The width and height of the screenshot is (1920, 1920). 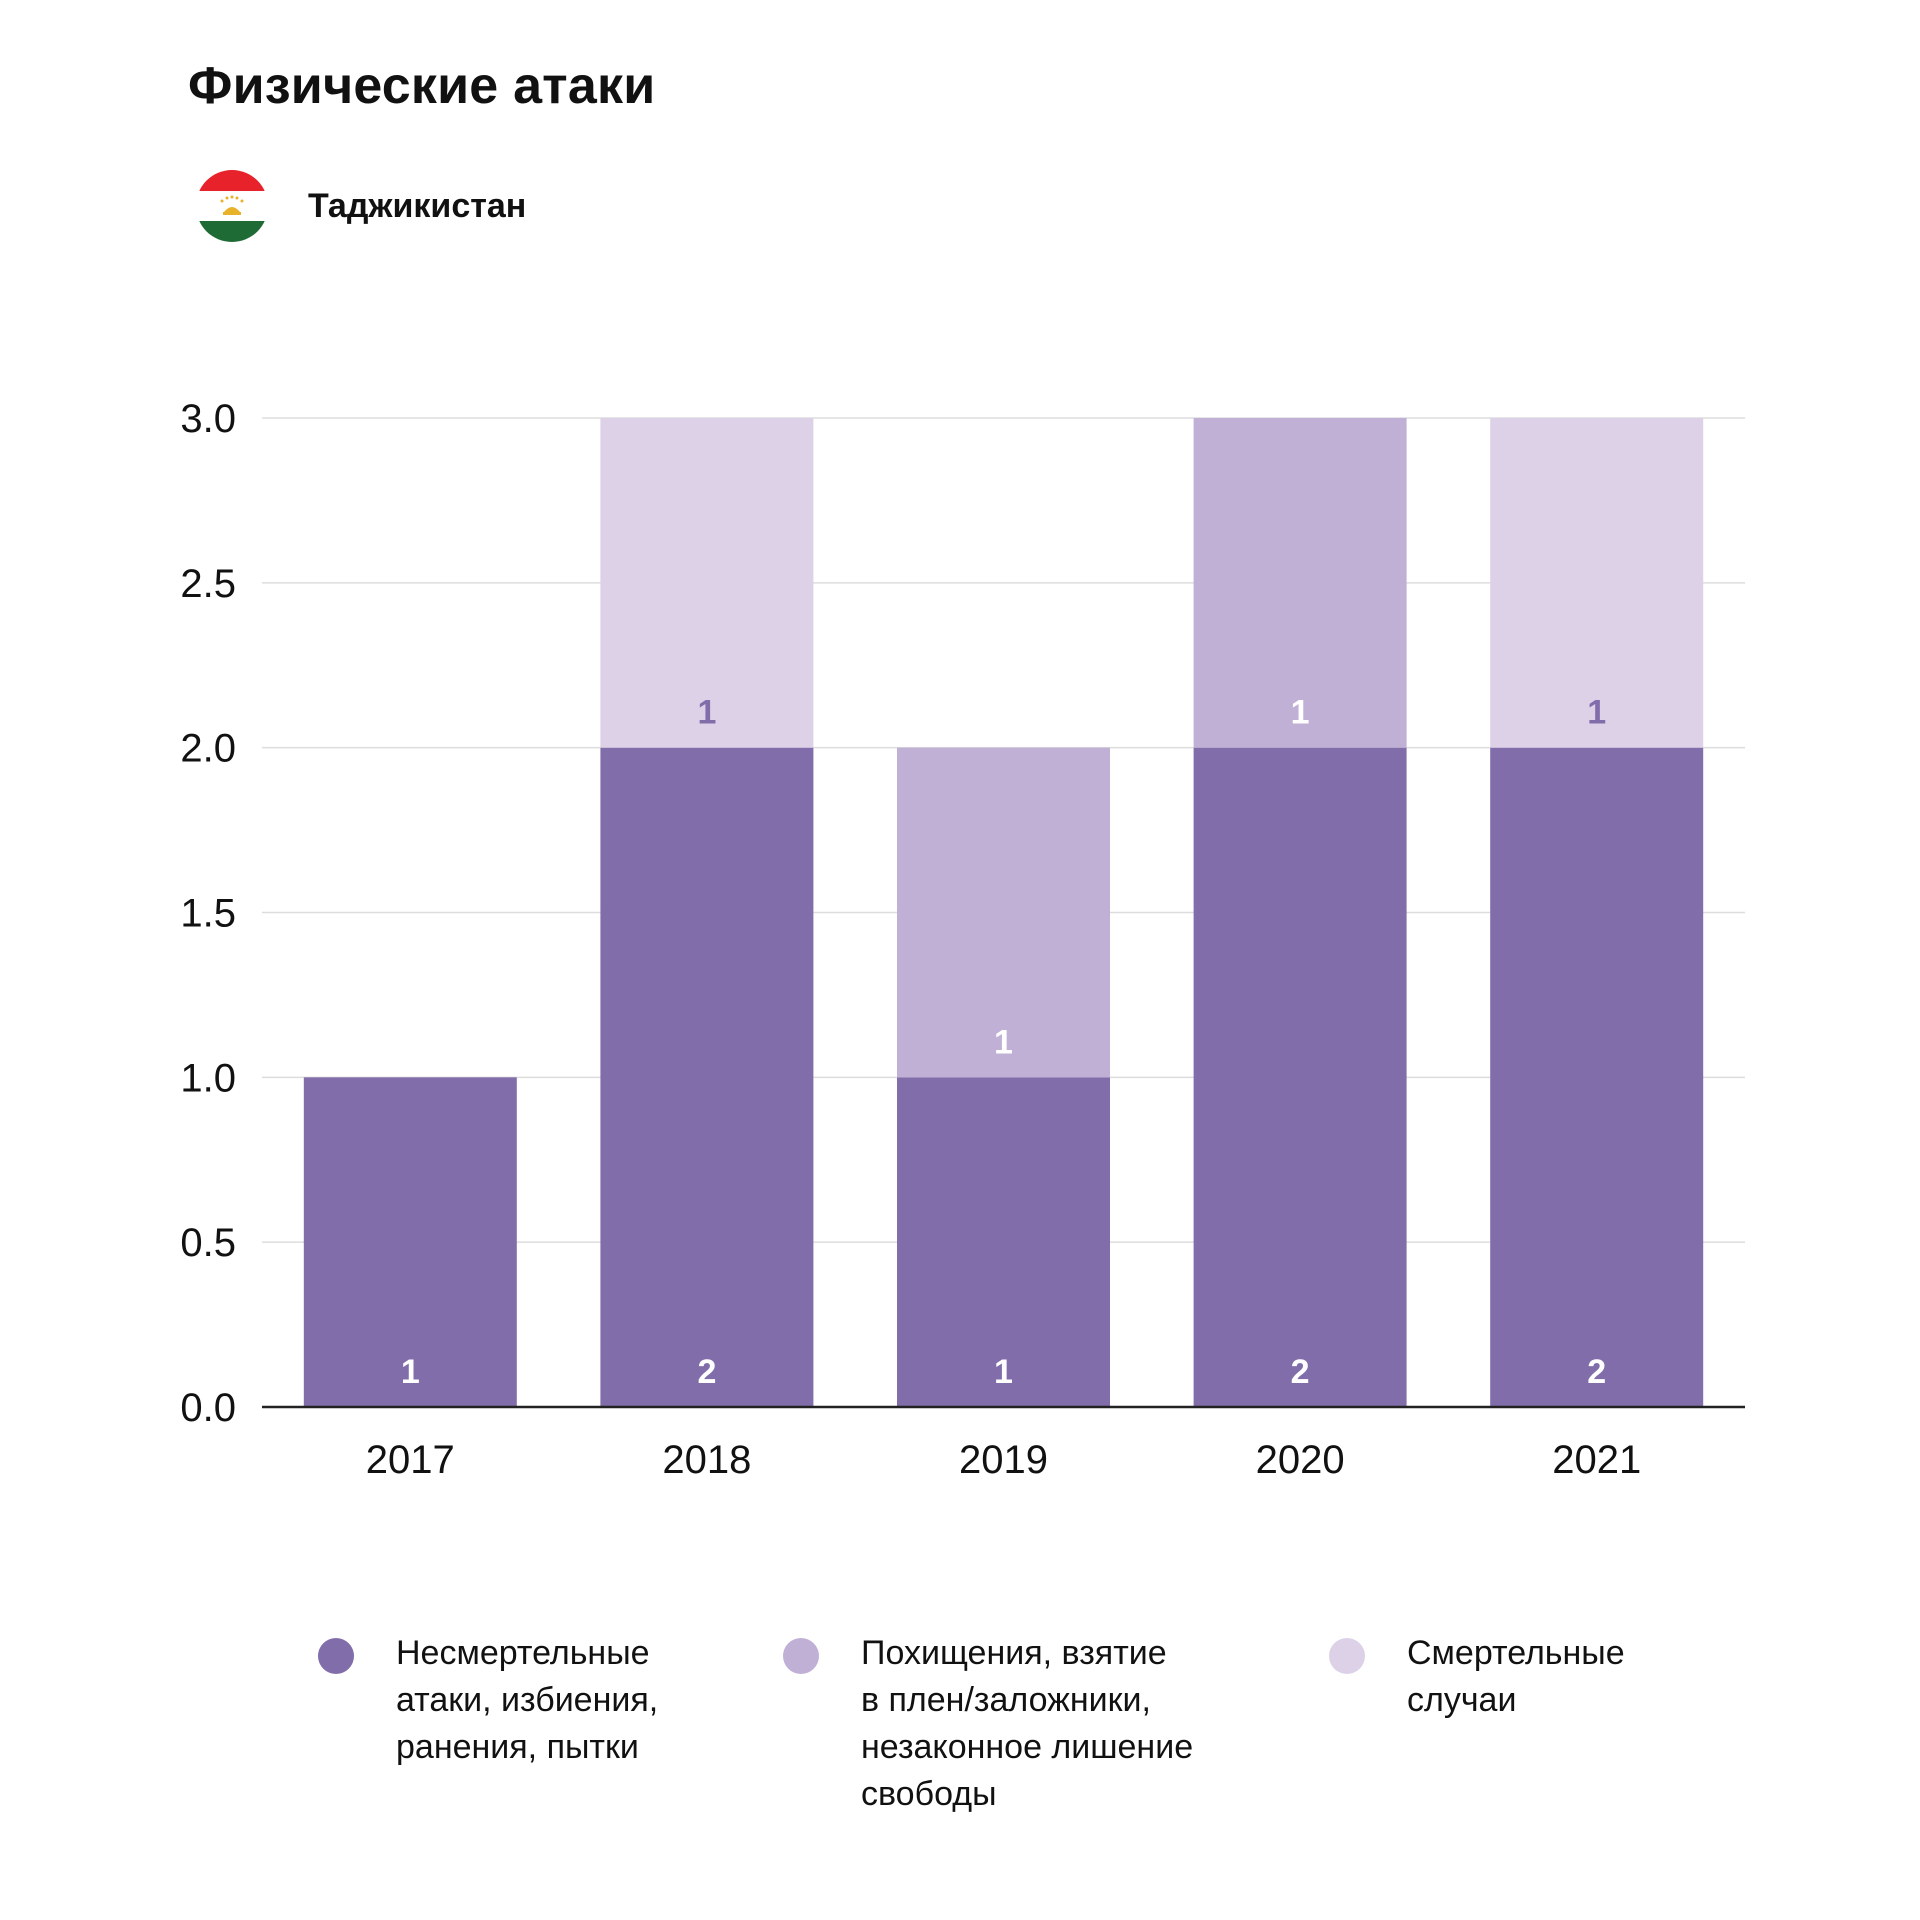 What do you see at coordinates (422, 86) in the screenshot?
I see `chart-title: Физические атаки` at bounding box center [422, 86].